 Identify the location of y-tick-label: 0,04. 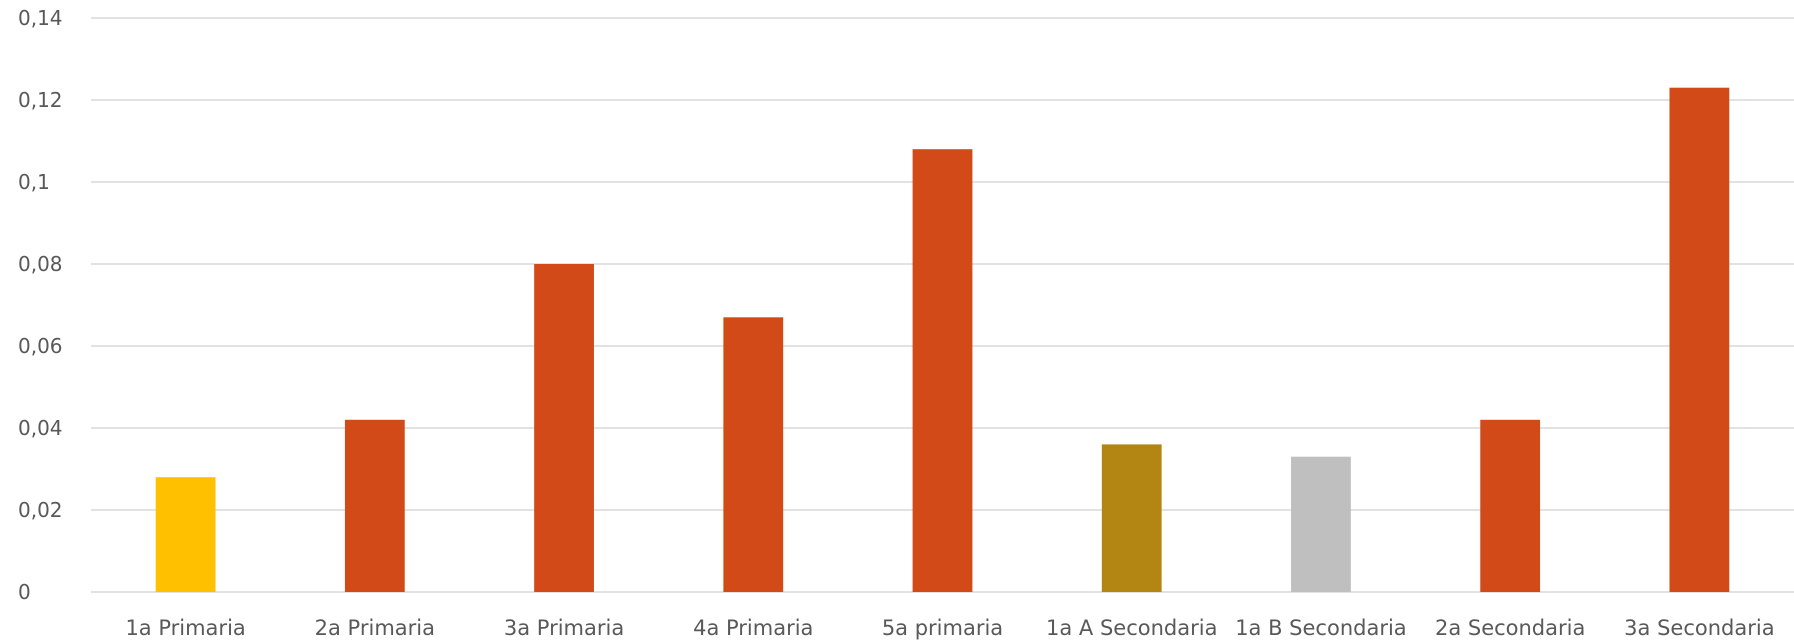
(40, 428).